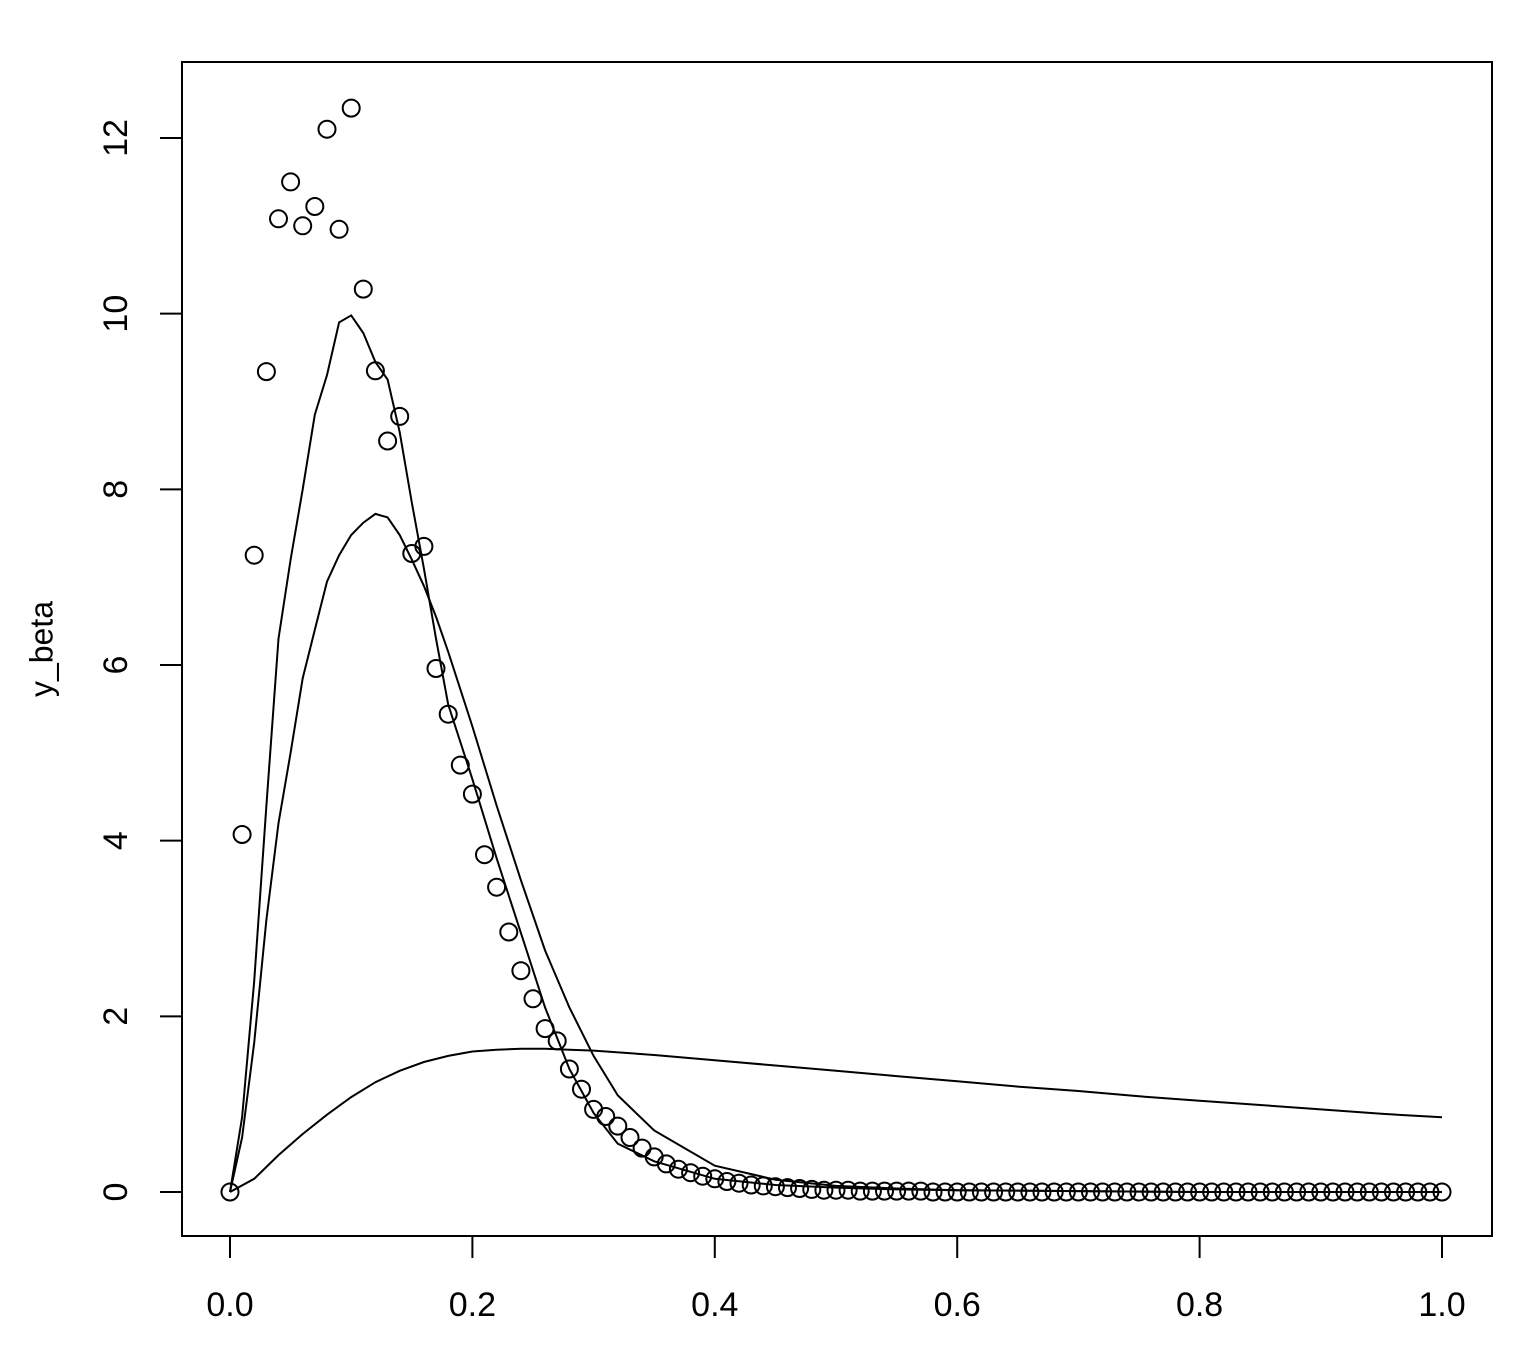 This screenshot has height=1360, width=1532. I want to click on y-tick-label: 4, so click(116, 840).